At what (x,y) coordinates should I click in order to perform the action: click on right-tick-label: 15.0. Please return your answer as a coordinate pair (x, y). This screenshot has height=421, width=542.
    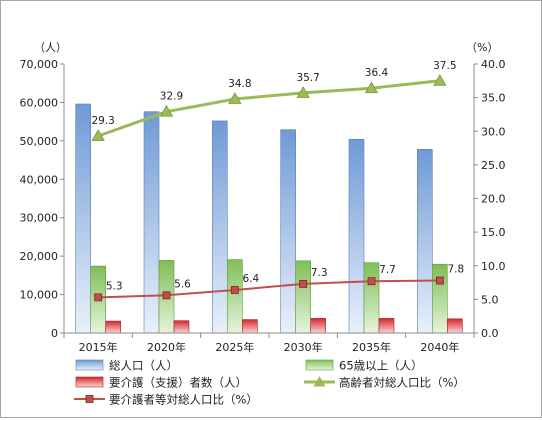
    Looking at the image, I should click on (493, 232).